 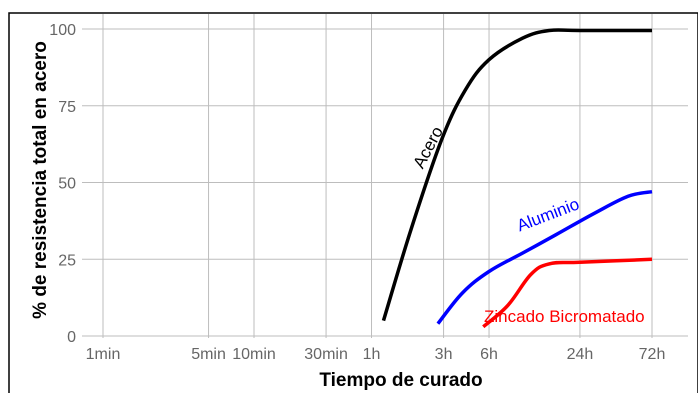 I want to click on y-axis-title: % de resistencia total en acero, so click(x=40, y=180).